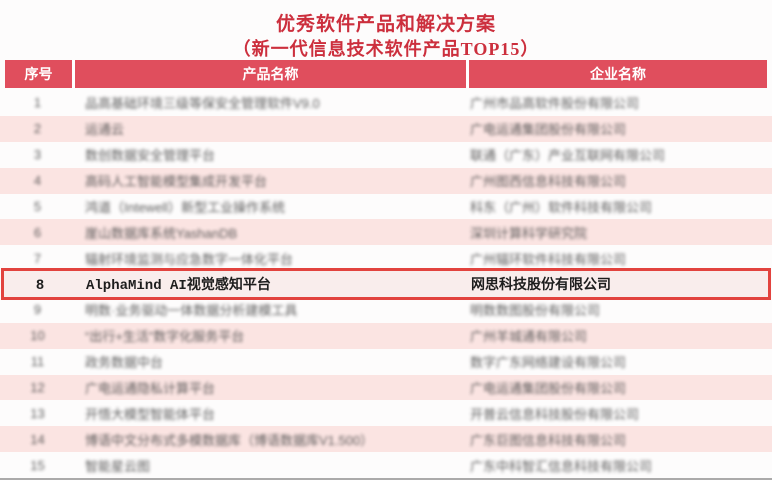  What do you see at coordinates (37, 362) in the screenshot?
I see `row-index: 11` at bounding box center [37, 362].